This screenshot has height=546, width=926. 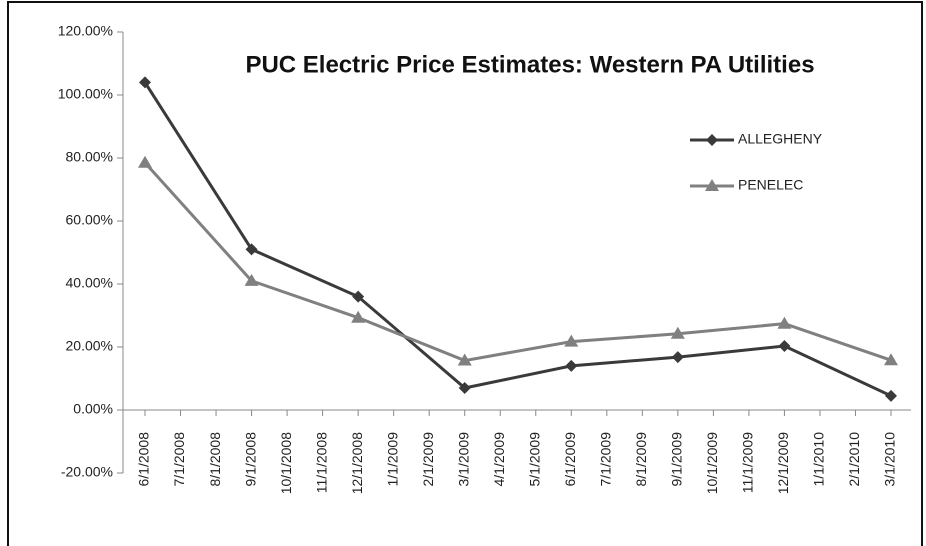 I want to click on x-tick-label: 3/1/2010, so click(x=890, y=459).